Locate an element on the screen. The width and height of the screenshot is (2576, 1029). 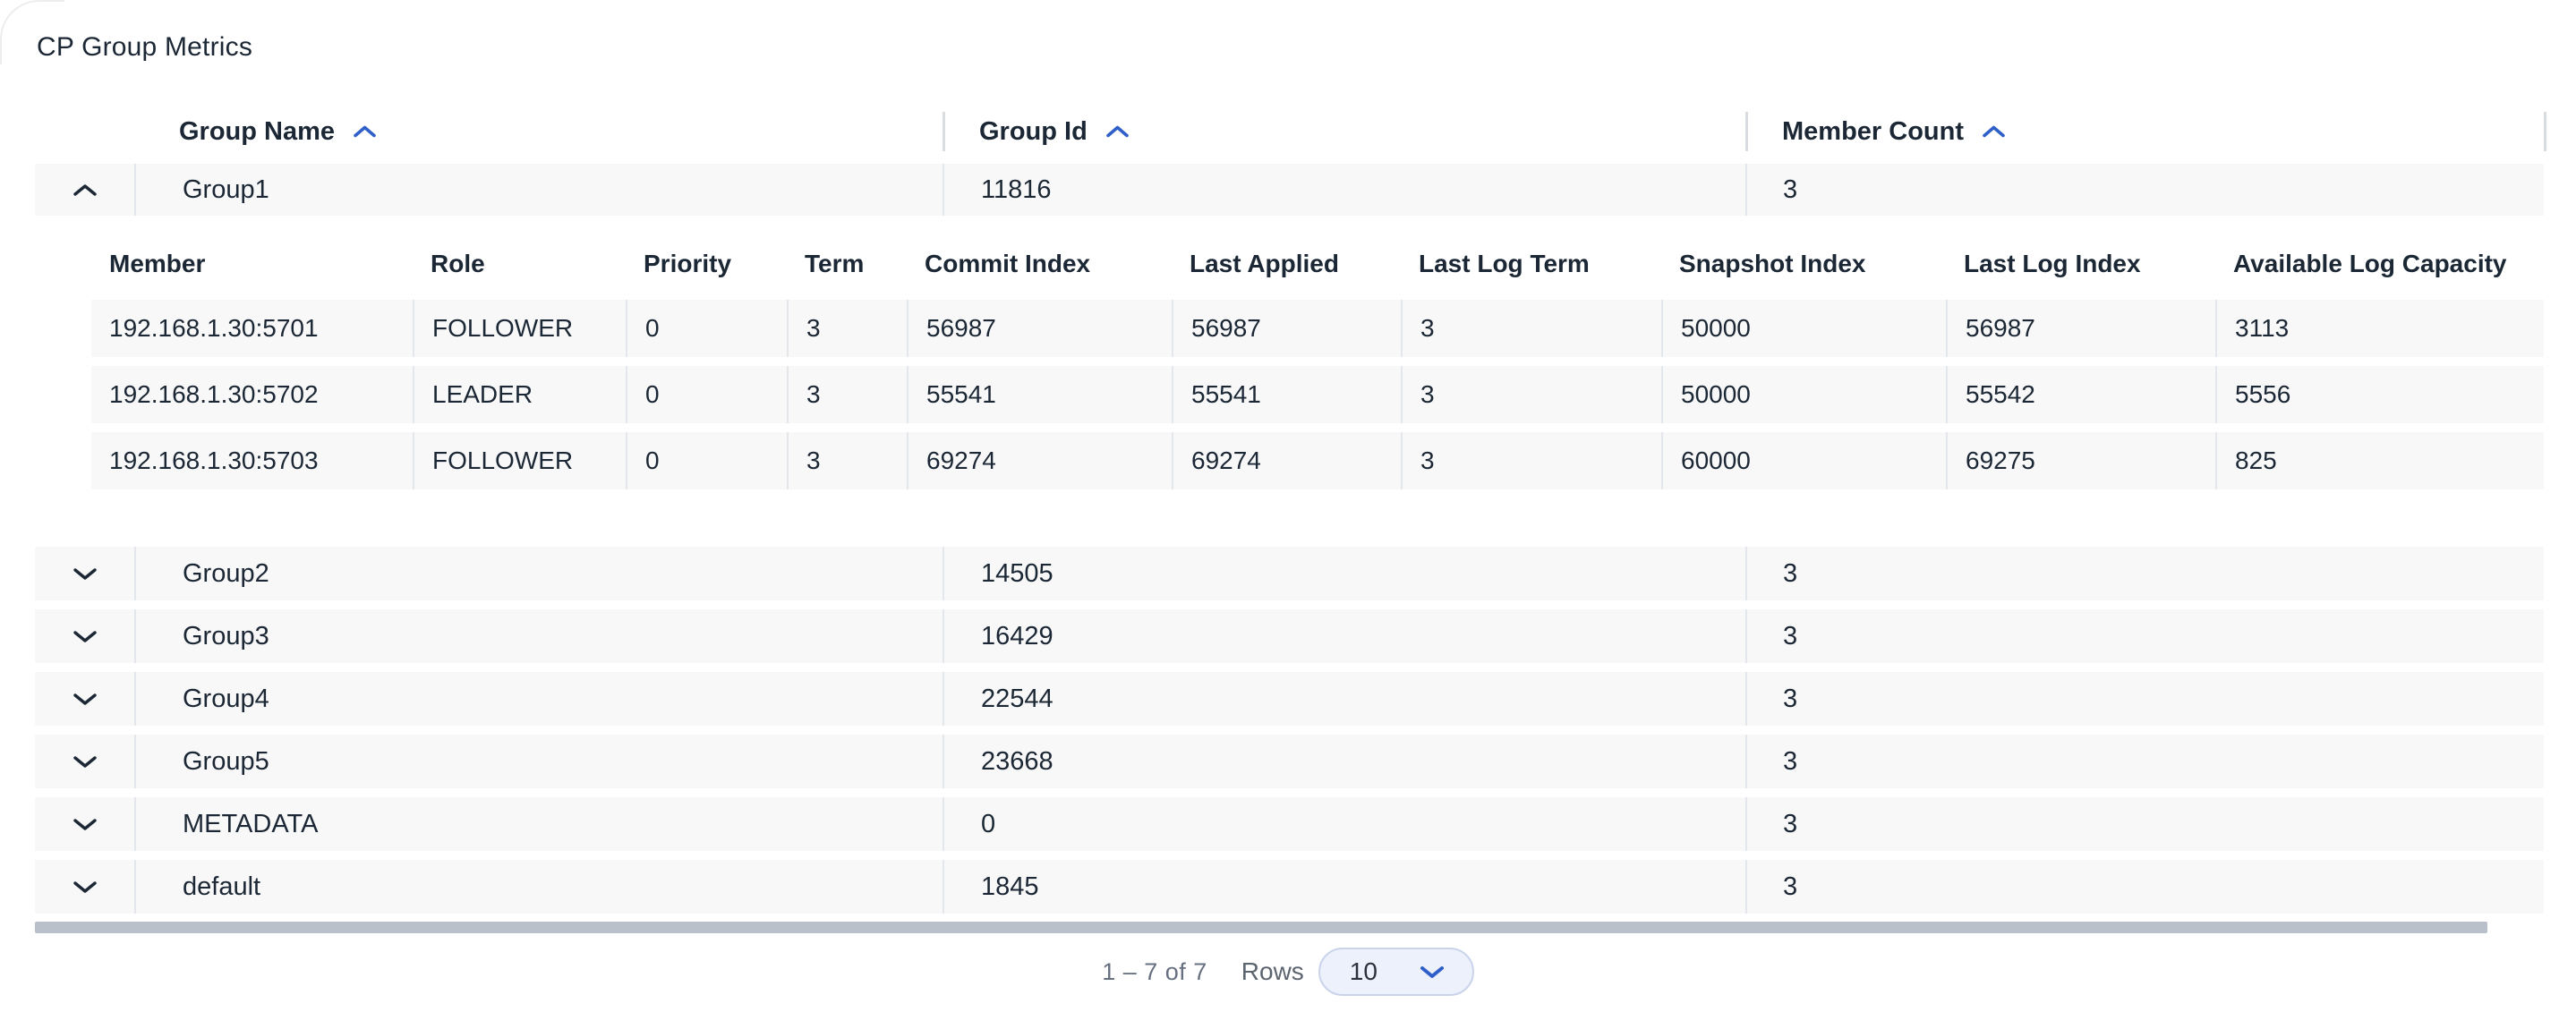
spacer is located at coordinates (1289, 518).